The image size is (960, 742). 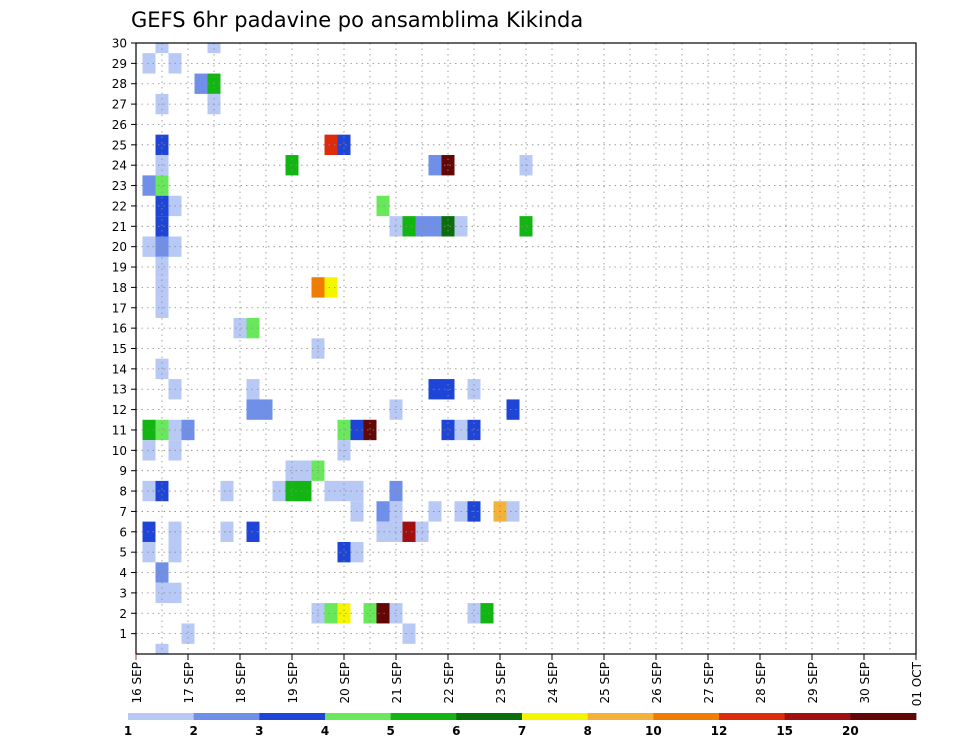 I want to click on x-tick-label: 25 SEP, so click(x=605, y=683).